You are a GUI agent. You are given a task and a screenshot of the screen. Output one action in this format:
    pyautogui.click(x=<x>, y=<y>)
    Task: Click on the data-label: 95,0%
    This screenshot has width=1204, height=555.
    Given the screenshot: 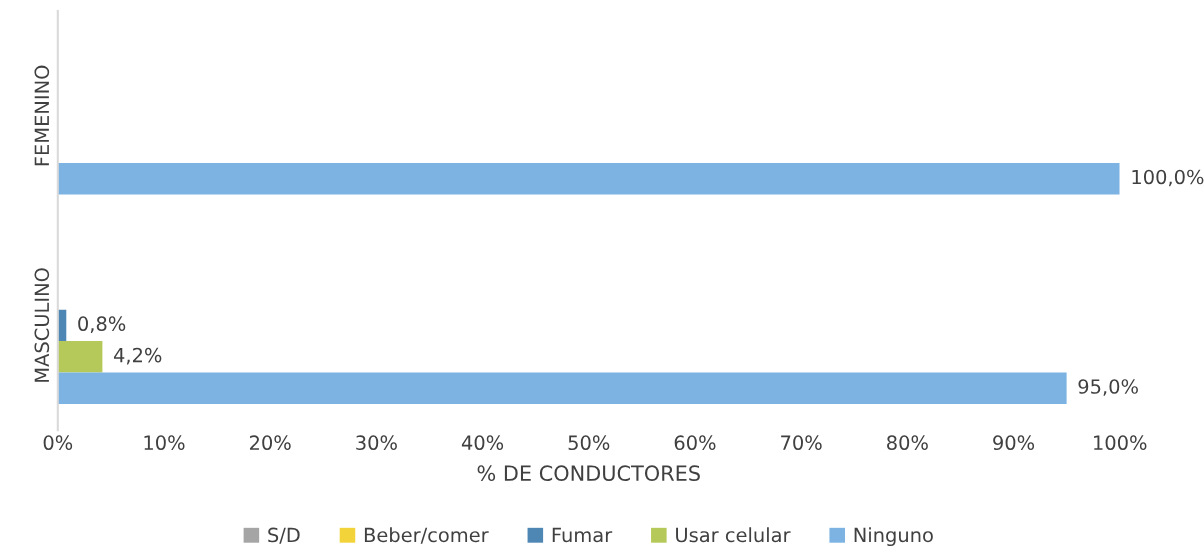 What is the action you would take?
    pyautogui.click(x=1108, y=387)
    